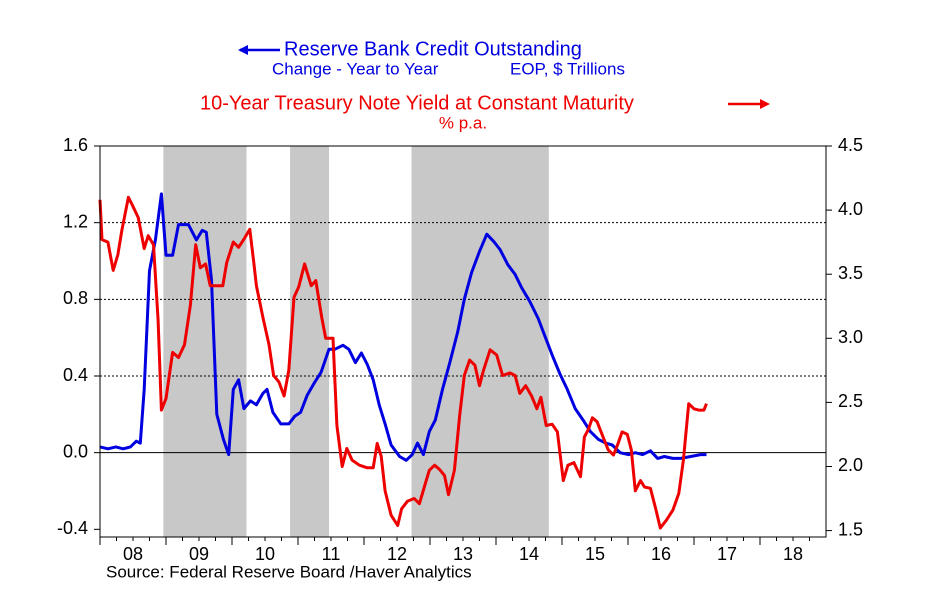  Describe the element at coordinates (595, 554) in the screenshot. I see `x-tick-label: 15` at that location.